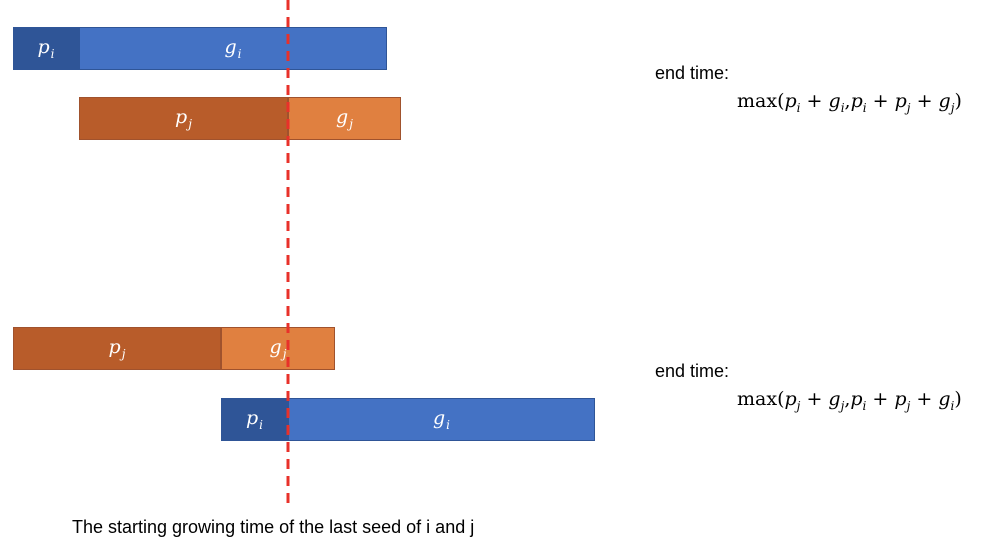 The height and width of the screenshot is (552, 1000). I want to click on bar-g-i-top: gi, so click(233, 48).